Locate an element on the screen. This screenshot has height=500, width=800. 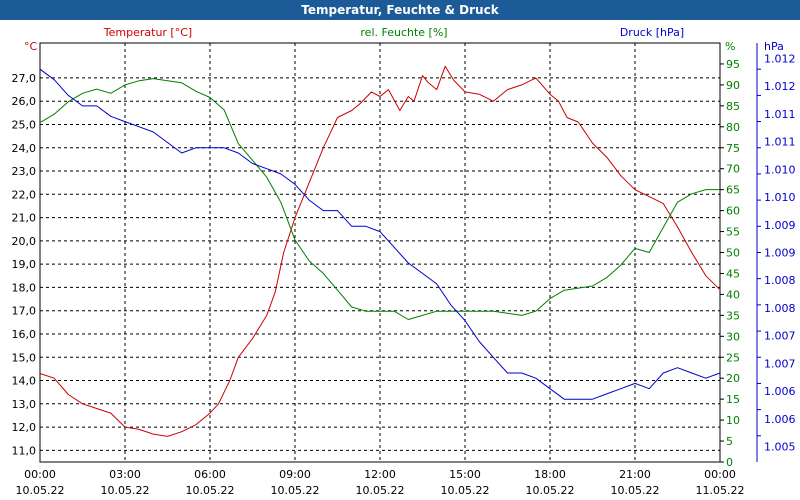
humidity-tick-label: 35 is located at coordinates (733, 315).